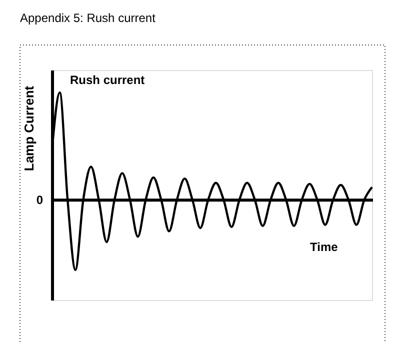 This screenshot has width=411, height=343. I want to click on chart-title: Appendix 5: Rush current, so click(88, 18).